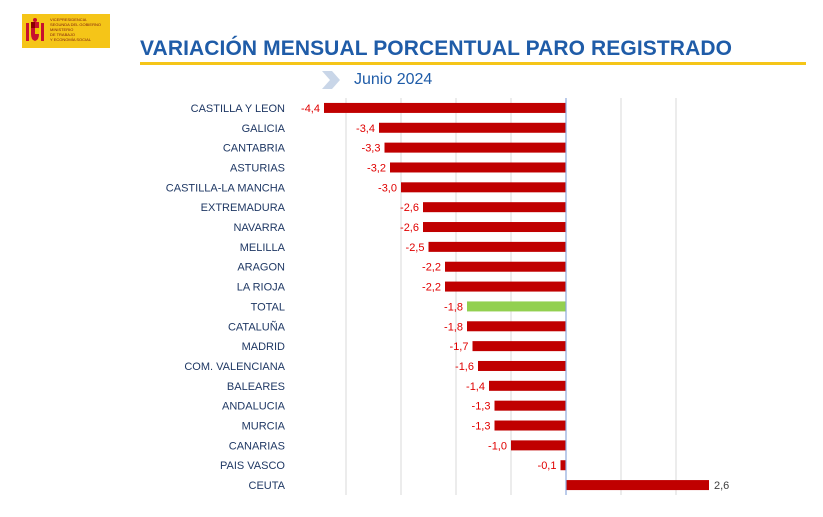 The width and height of the screenshot is (823, 517). Describe the element at coordinates (261, 268) in the screenshot. I see `category-label: ARAGON` at that location.